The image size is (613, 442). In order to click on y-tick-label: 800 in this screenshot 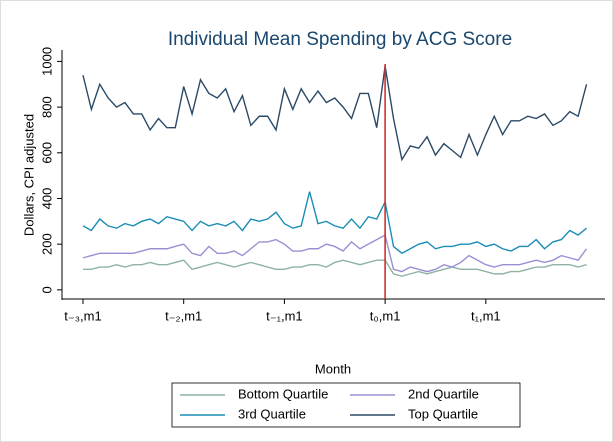, I will do `click(46, 107)`.